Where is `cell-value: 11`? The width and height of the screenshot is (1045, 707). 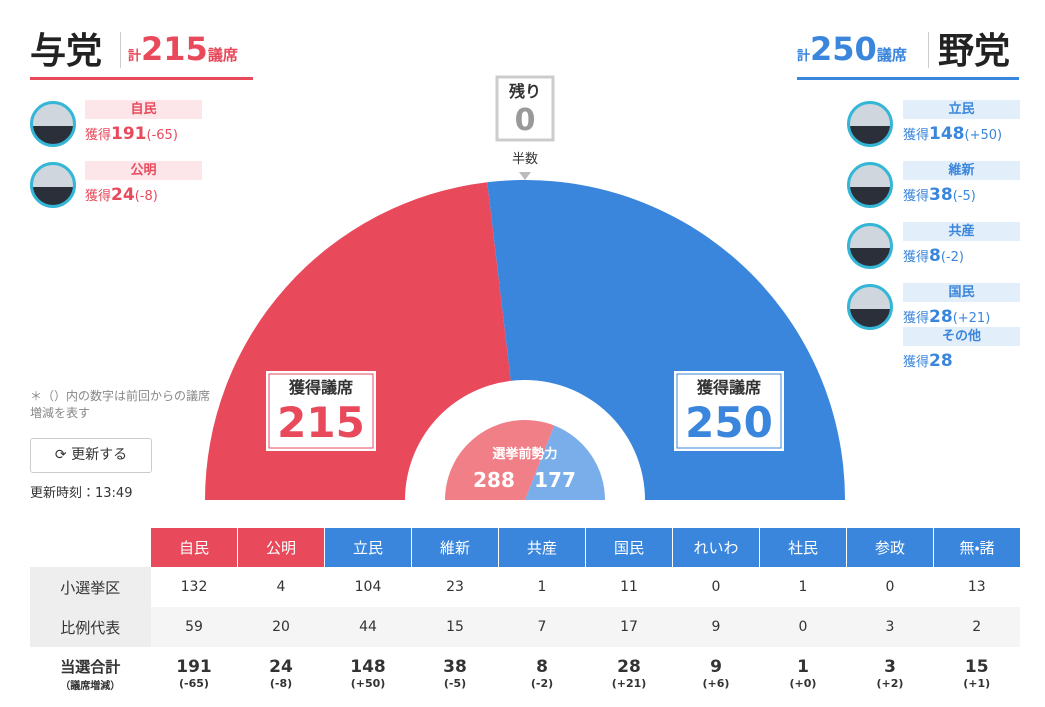
cell-value: 11 is located at coordinates (629, 587).